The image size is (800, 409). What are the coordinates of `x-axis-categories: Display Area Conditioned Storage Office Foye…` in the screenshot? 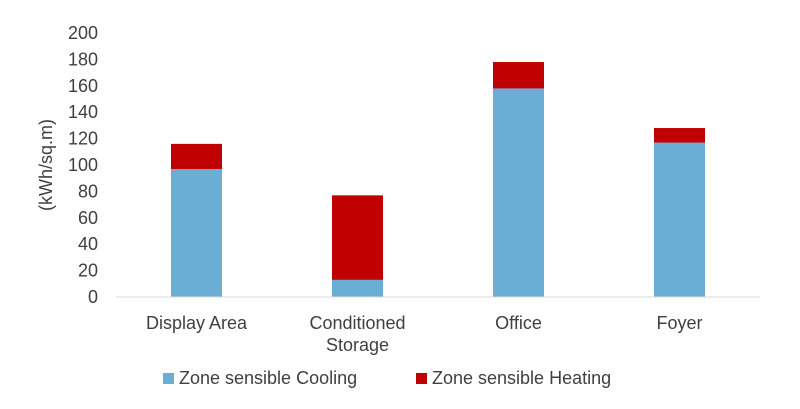 It's located at (424, 334).